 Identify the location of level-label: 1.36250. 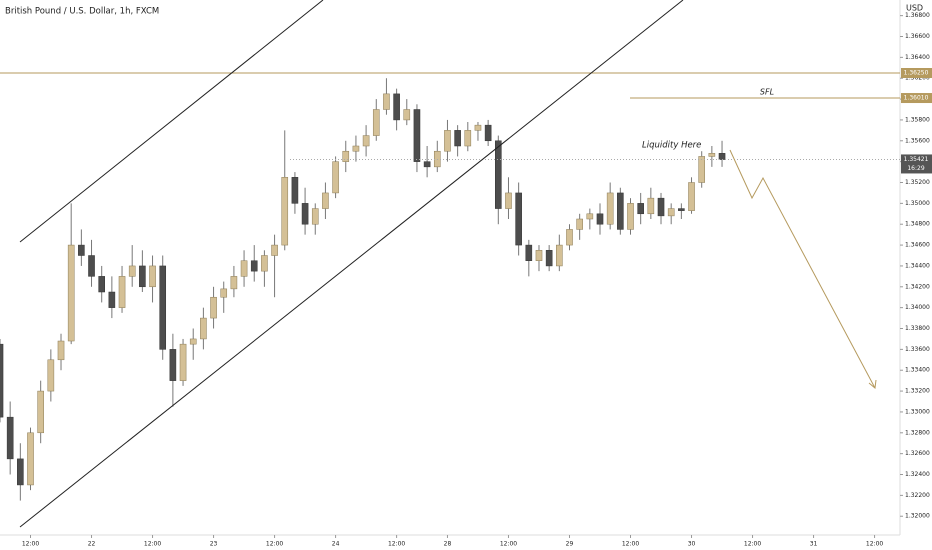
(916, 73).